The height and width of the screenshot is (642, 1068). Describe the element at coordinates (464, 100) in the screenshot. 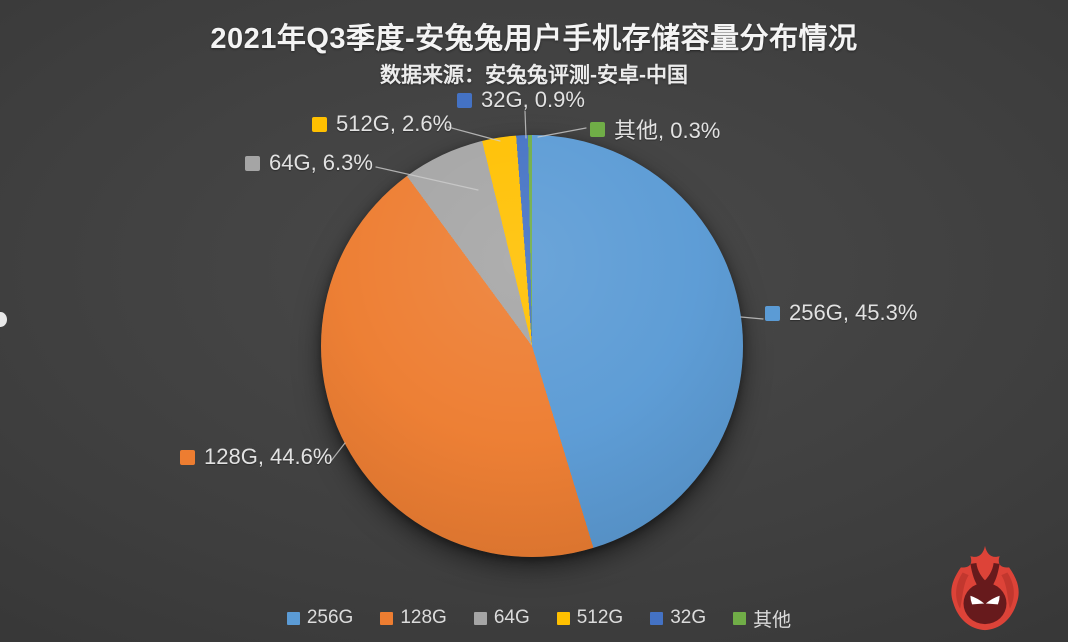

I see `swatch-32g-icon` at that location.